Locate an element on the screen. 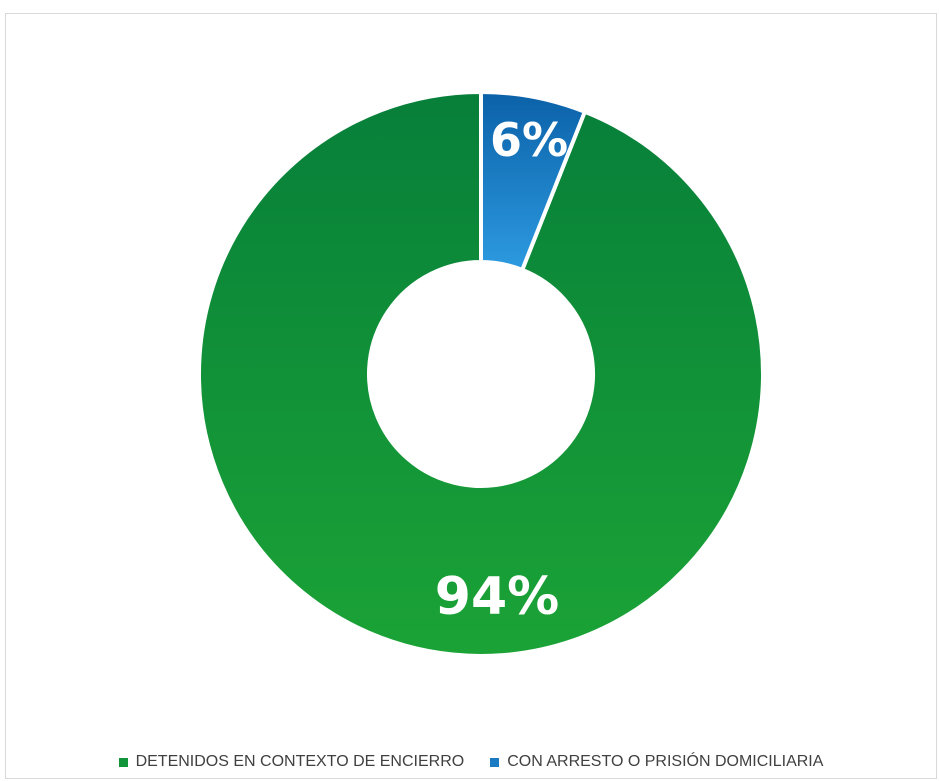  data-label-detenidos: 94% is located at coordinates (497, 597).